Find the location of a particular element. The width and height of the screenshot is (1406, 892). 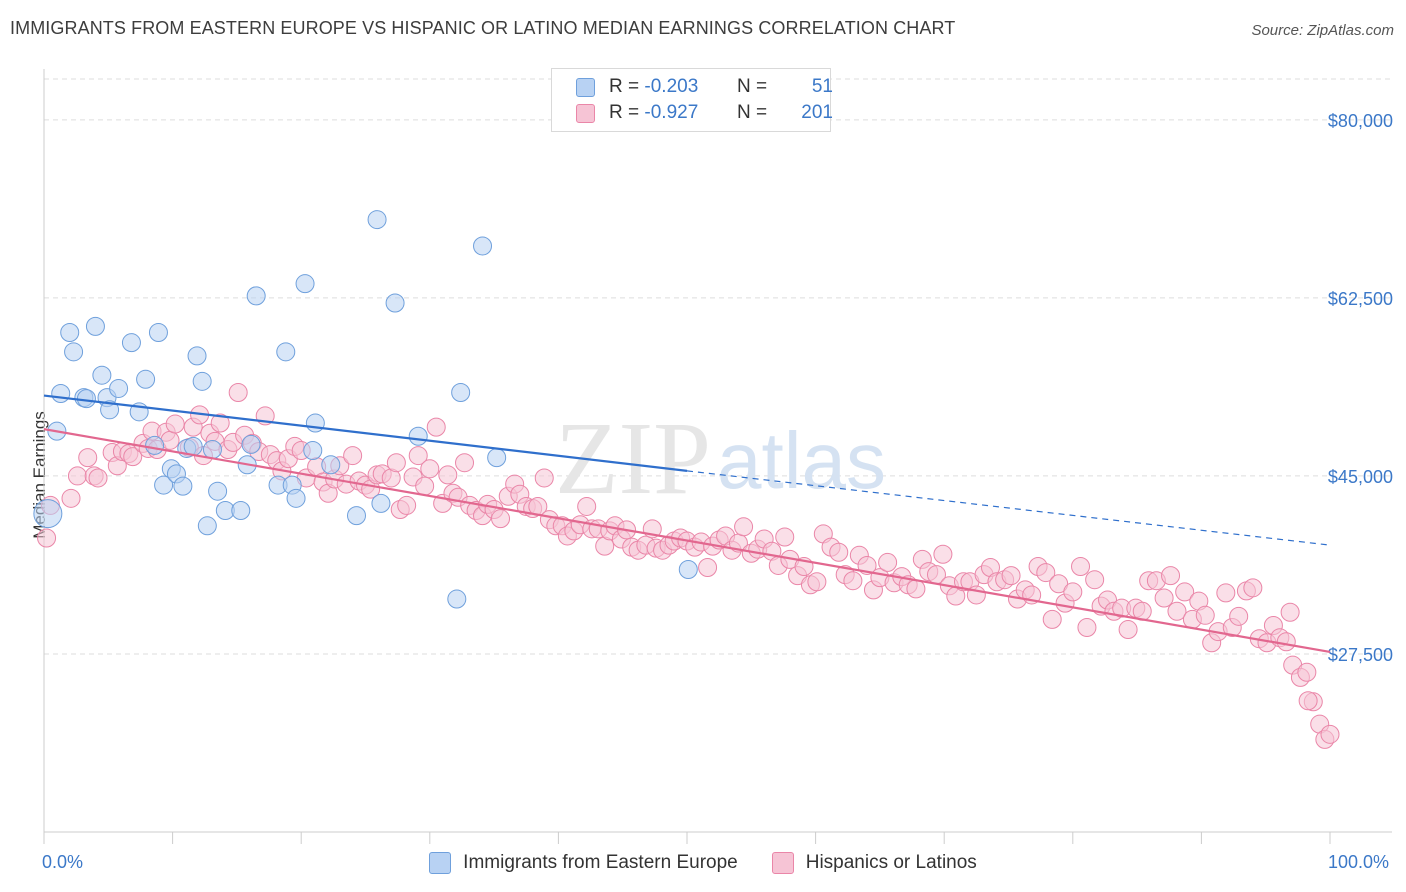

trend-line-eastern-europe-extension is located at coordinates (1008, 508).